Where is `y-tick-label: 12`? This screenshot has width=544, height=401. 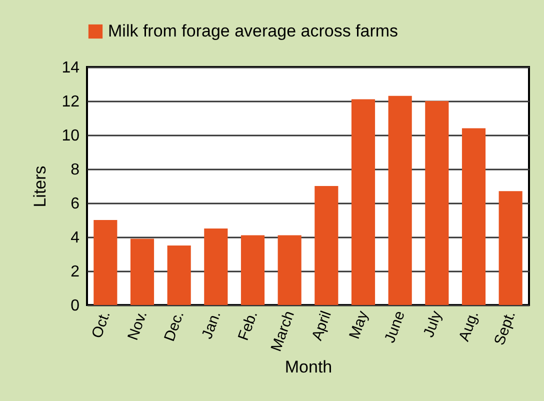 y-tick-label: 12 is located at coordinates (71, 102).